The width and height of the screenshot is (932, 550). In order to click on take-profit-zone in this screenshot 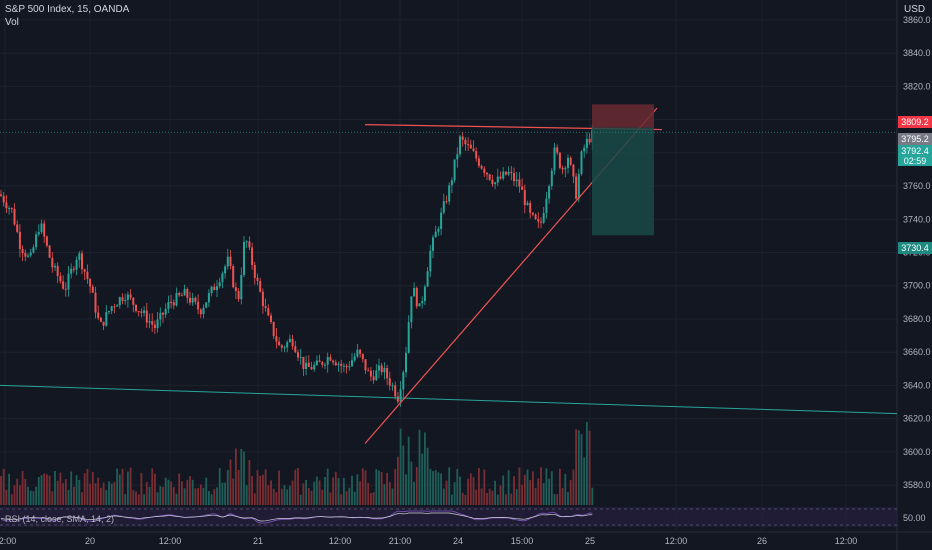, I will do `click(623, 181)`.